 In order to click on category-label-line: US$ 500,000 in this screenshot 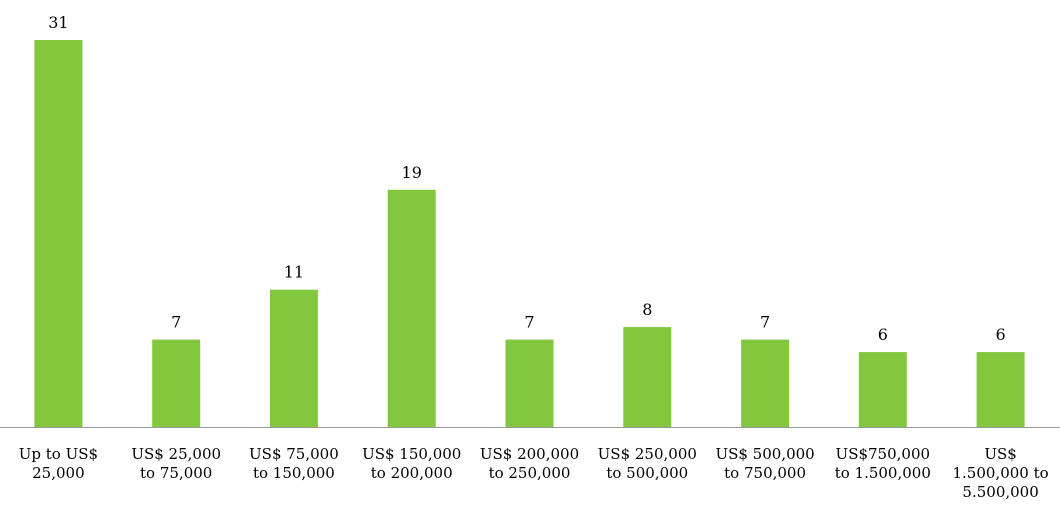, I will do `click(764, 454)`.